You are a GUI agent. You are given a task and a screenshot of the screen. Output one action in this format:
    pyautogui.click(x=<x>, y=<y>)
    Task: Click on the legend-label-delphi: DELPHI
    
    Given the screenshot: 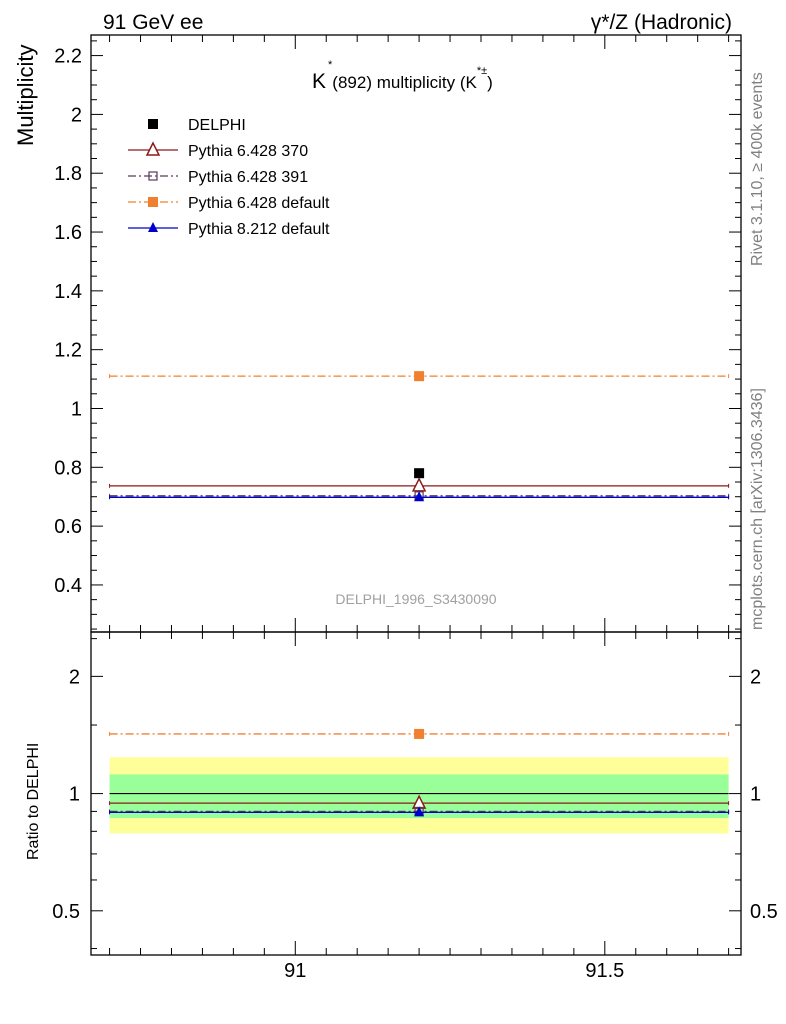 What is the action you would take?
    pyautogui.click(x=217, y=125)
    